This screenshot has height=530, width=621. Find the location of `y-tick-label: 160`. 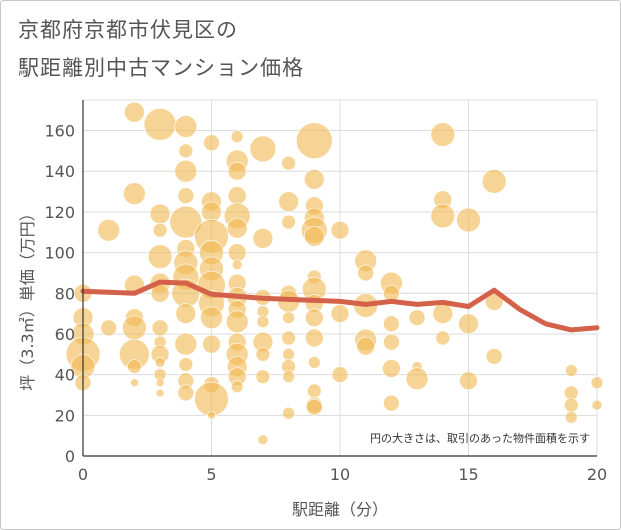

y-tick-label: 160 is located at coordinates (59, 131).